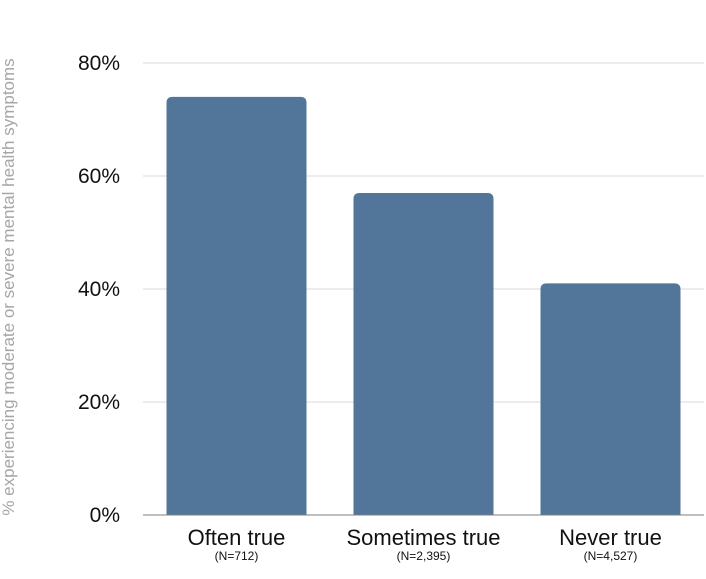 This screenshot has height=579, width=706. Describe the element at coordinates (105, 515) in the screenshot. I see `y-tick-label: 0%` at that location.